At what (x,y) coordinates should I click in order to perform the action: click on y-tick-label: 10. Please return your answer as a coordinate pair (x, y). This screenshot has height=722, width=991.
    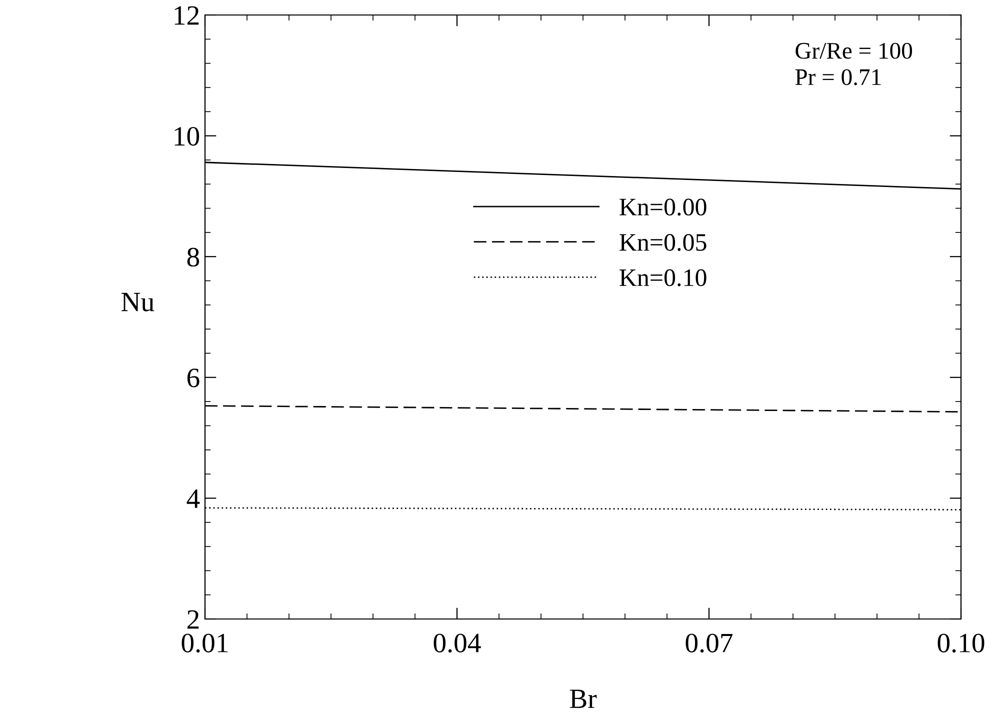
    Looking at the image, I should click on (187, 136).